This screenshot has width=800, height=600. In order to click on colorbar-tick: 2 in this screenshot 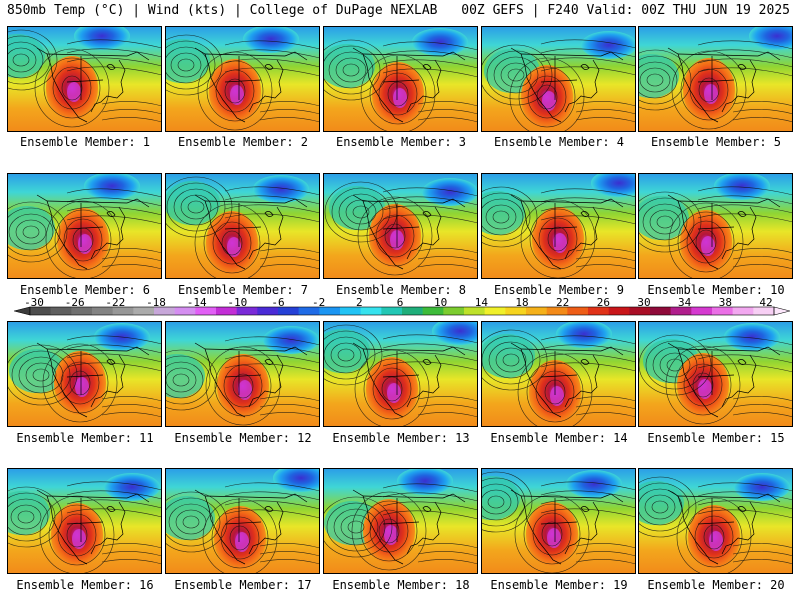, I will do `click(359, 302)`.